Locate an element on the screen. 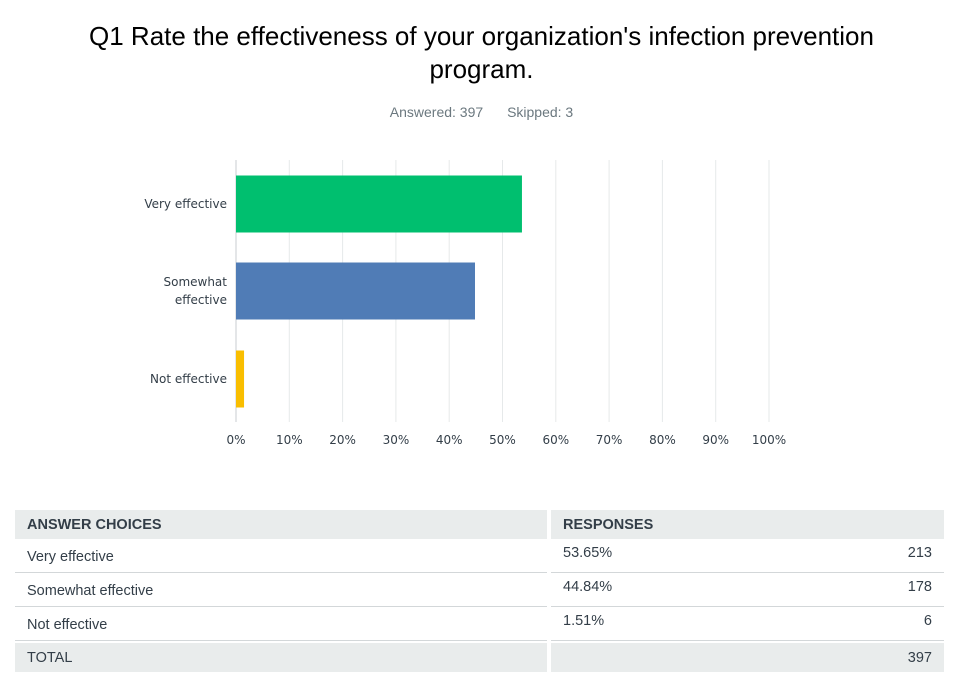 This screenshot has width=963, height=693. table-row: Somewhat effective 44.84% 178 is located at coordinates (479, 590).